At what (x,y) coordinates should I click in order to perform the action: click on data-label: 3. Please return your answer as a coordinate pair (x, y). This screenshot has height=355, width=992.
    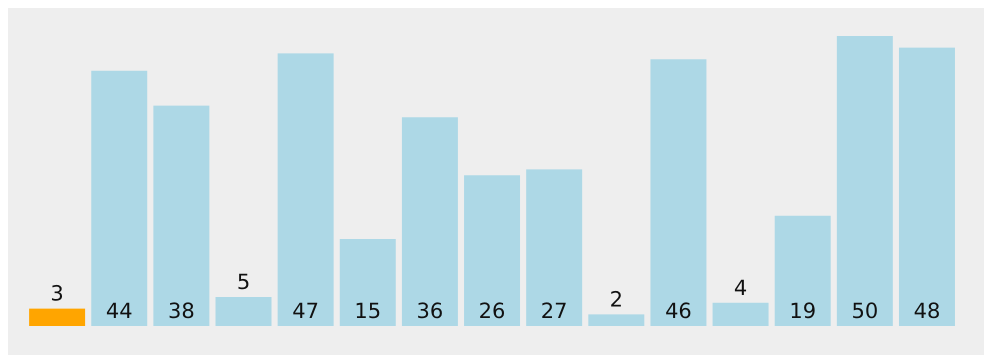
    Looking at the image, I should click on (57, 294).